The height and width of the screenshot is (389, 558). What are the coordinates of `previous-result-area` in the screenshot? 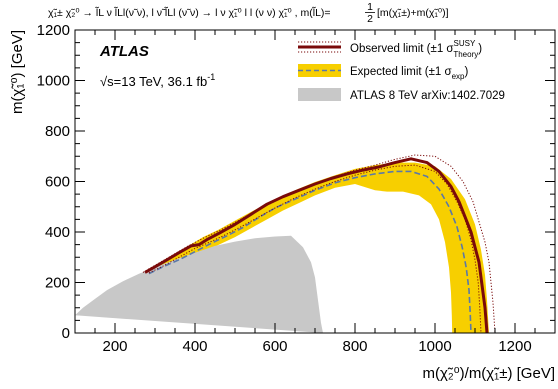 It's located at (199, 284).